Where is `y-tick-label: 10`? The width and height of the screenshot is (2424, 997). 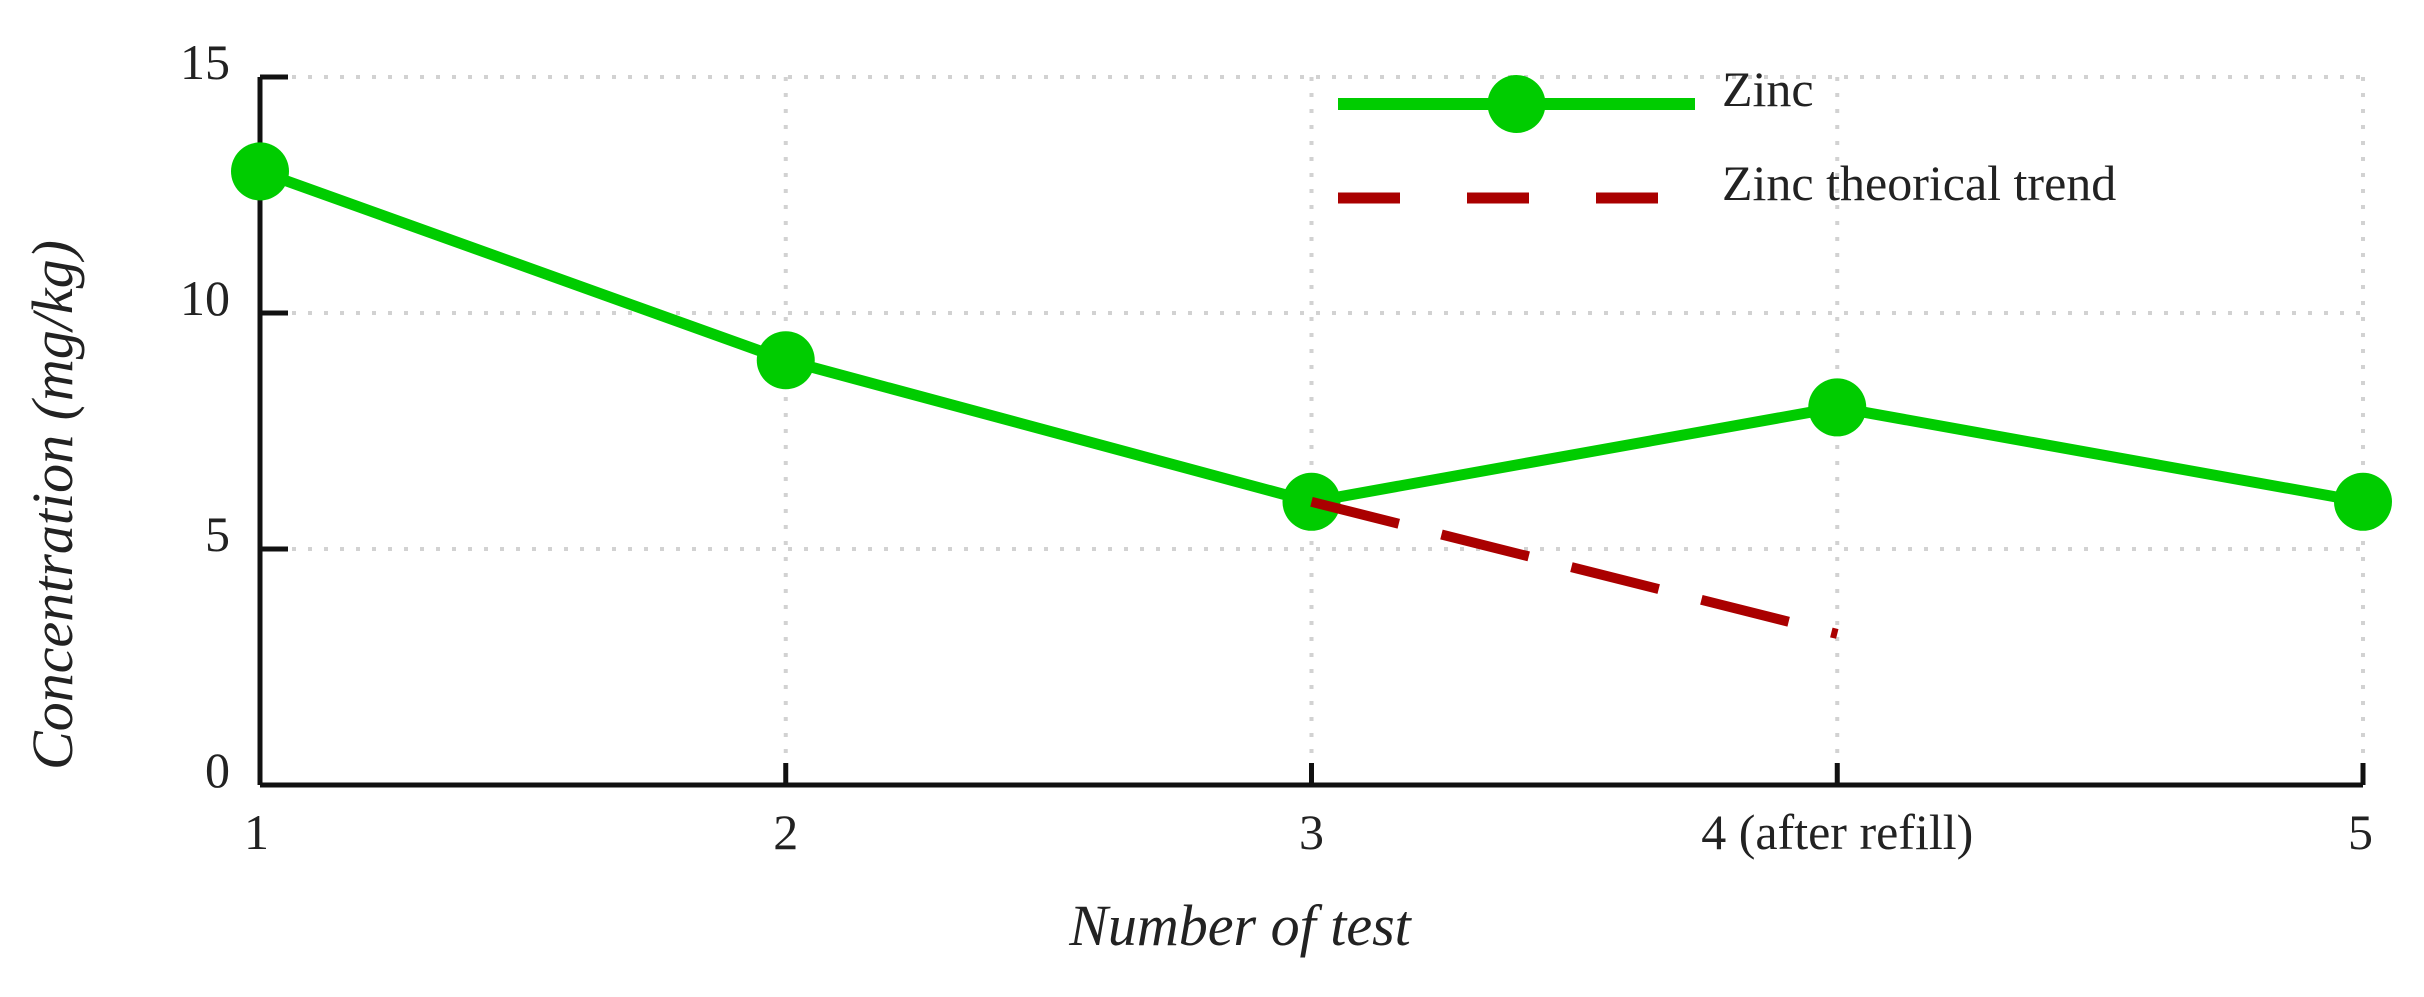 y-tick-label: 10 is located at coordinates (205, 298).